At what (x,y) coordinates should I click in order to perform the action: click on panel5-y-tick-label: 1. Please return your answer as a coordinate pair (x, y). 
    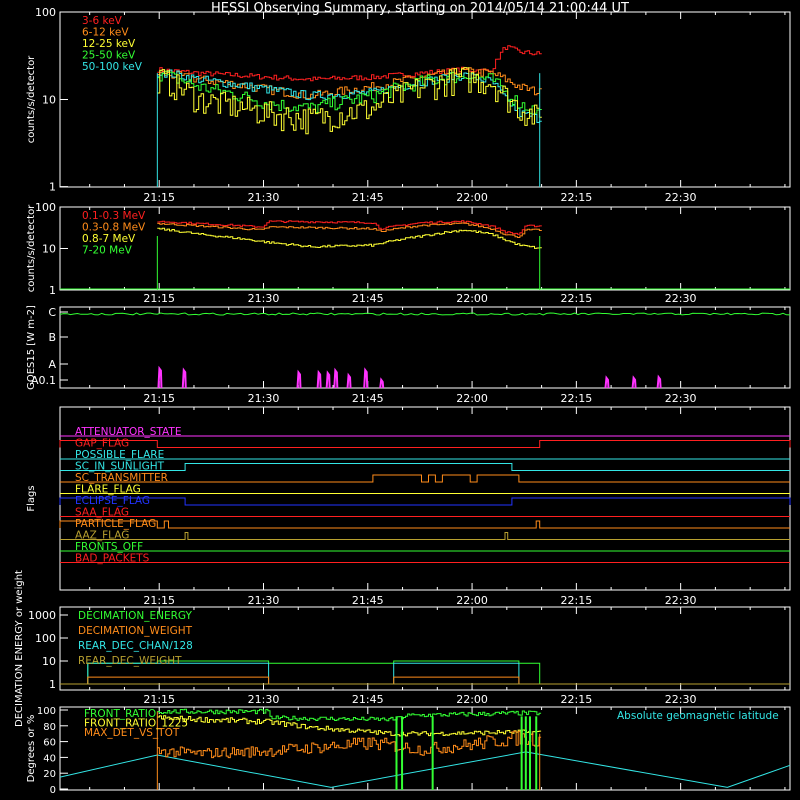
    Looking at the image, I should click on (52, 684).